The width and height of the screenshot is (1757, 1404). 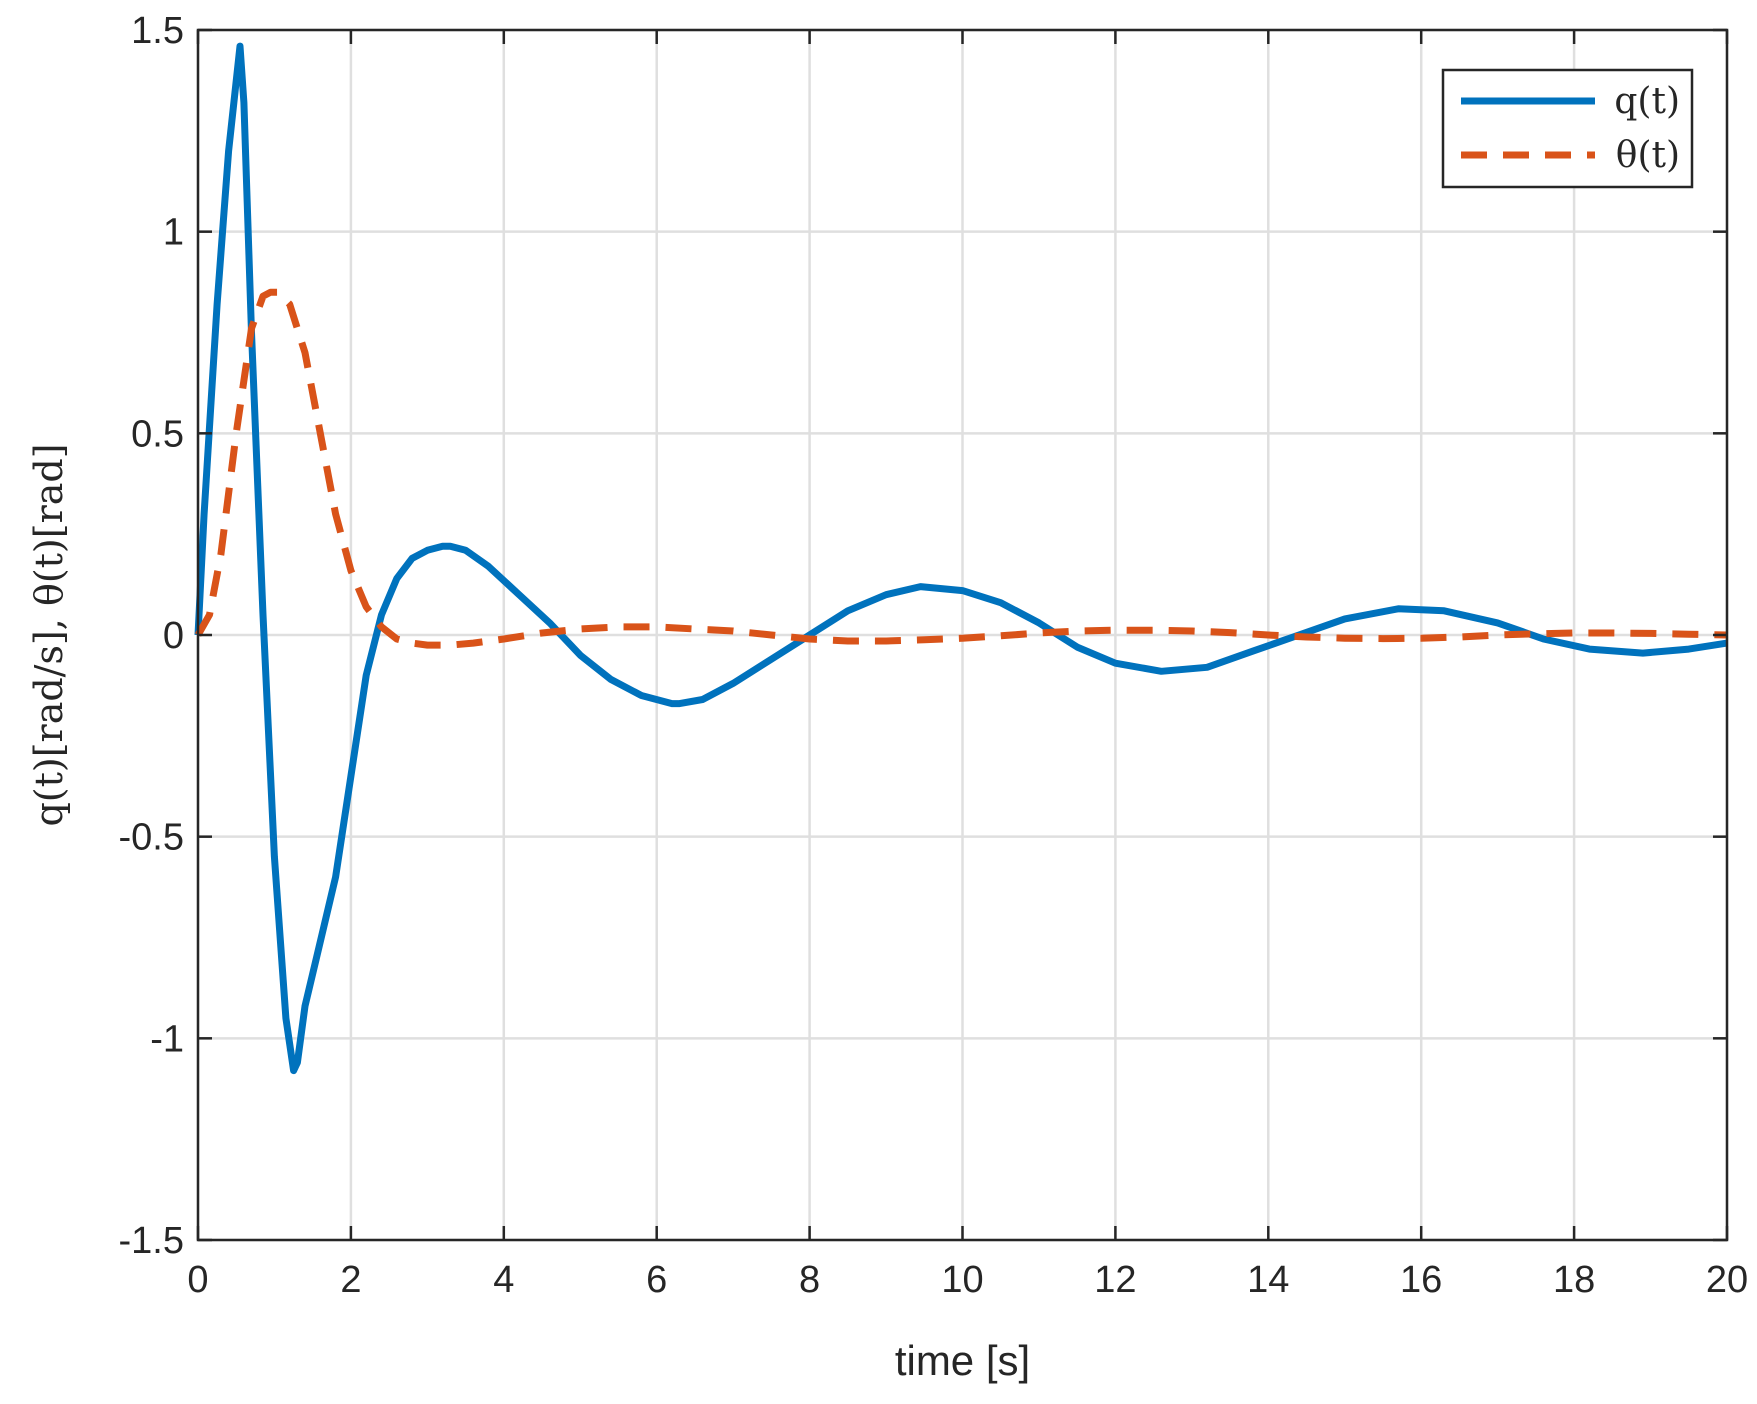 I want to click on x-axis-label: time [s], so click(x=962, y=1360).